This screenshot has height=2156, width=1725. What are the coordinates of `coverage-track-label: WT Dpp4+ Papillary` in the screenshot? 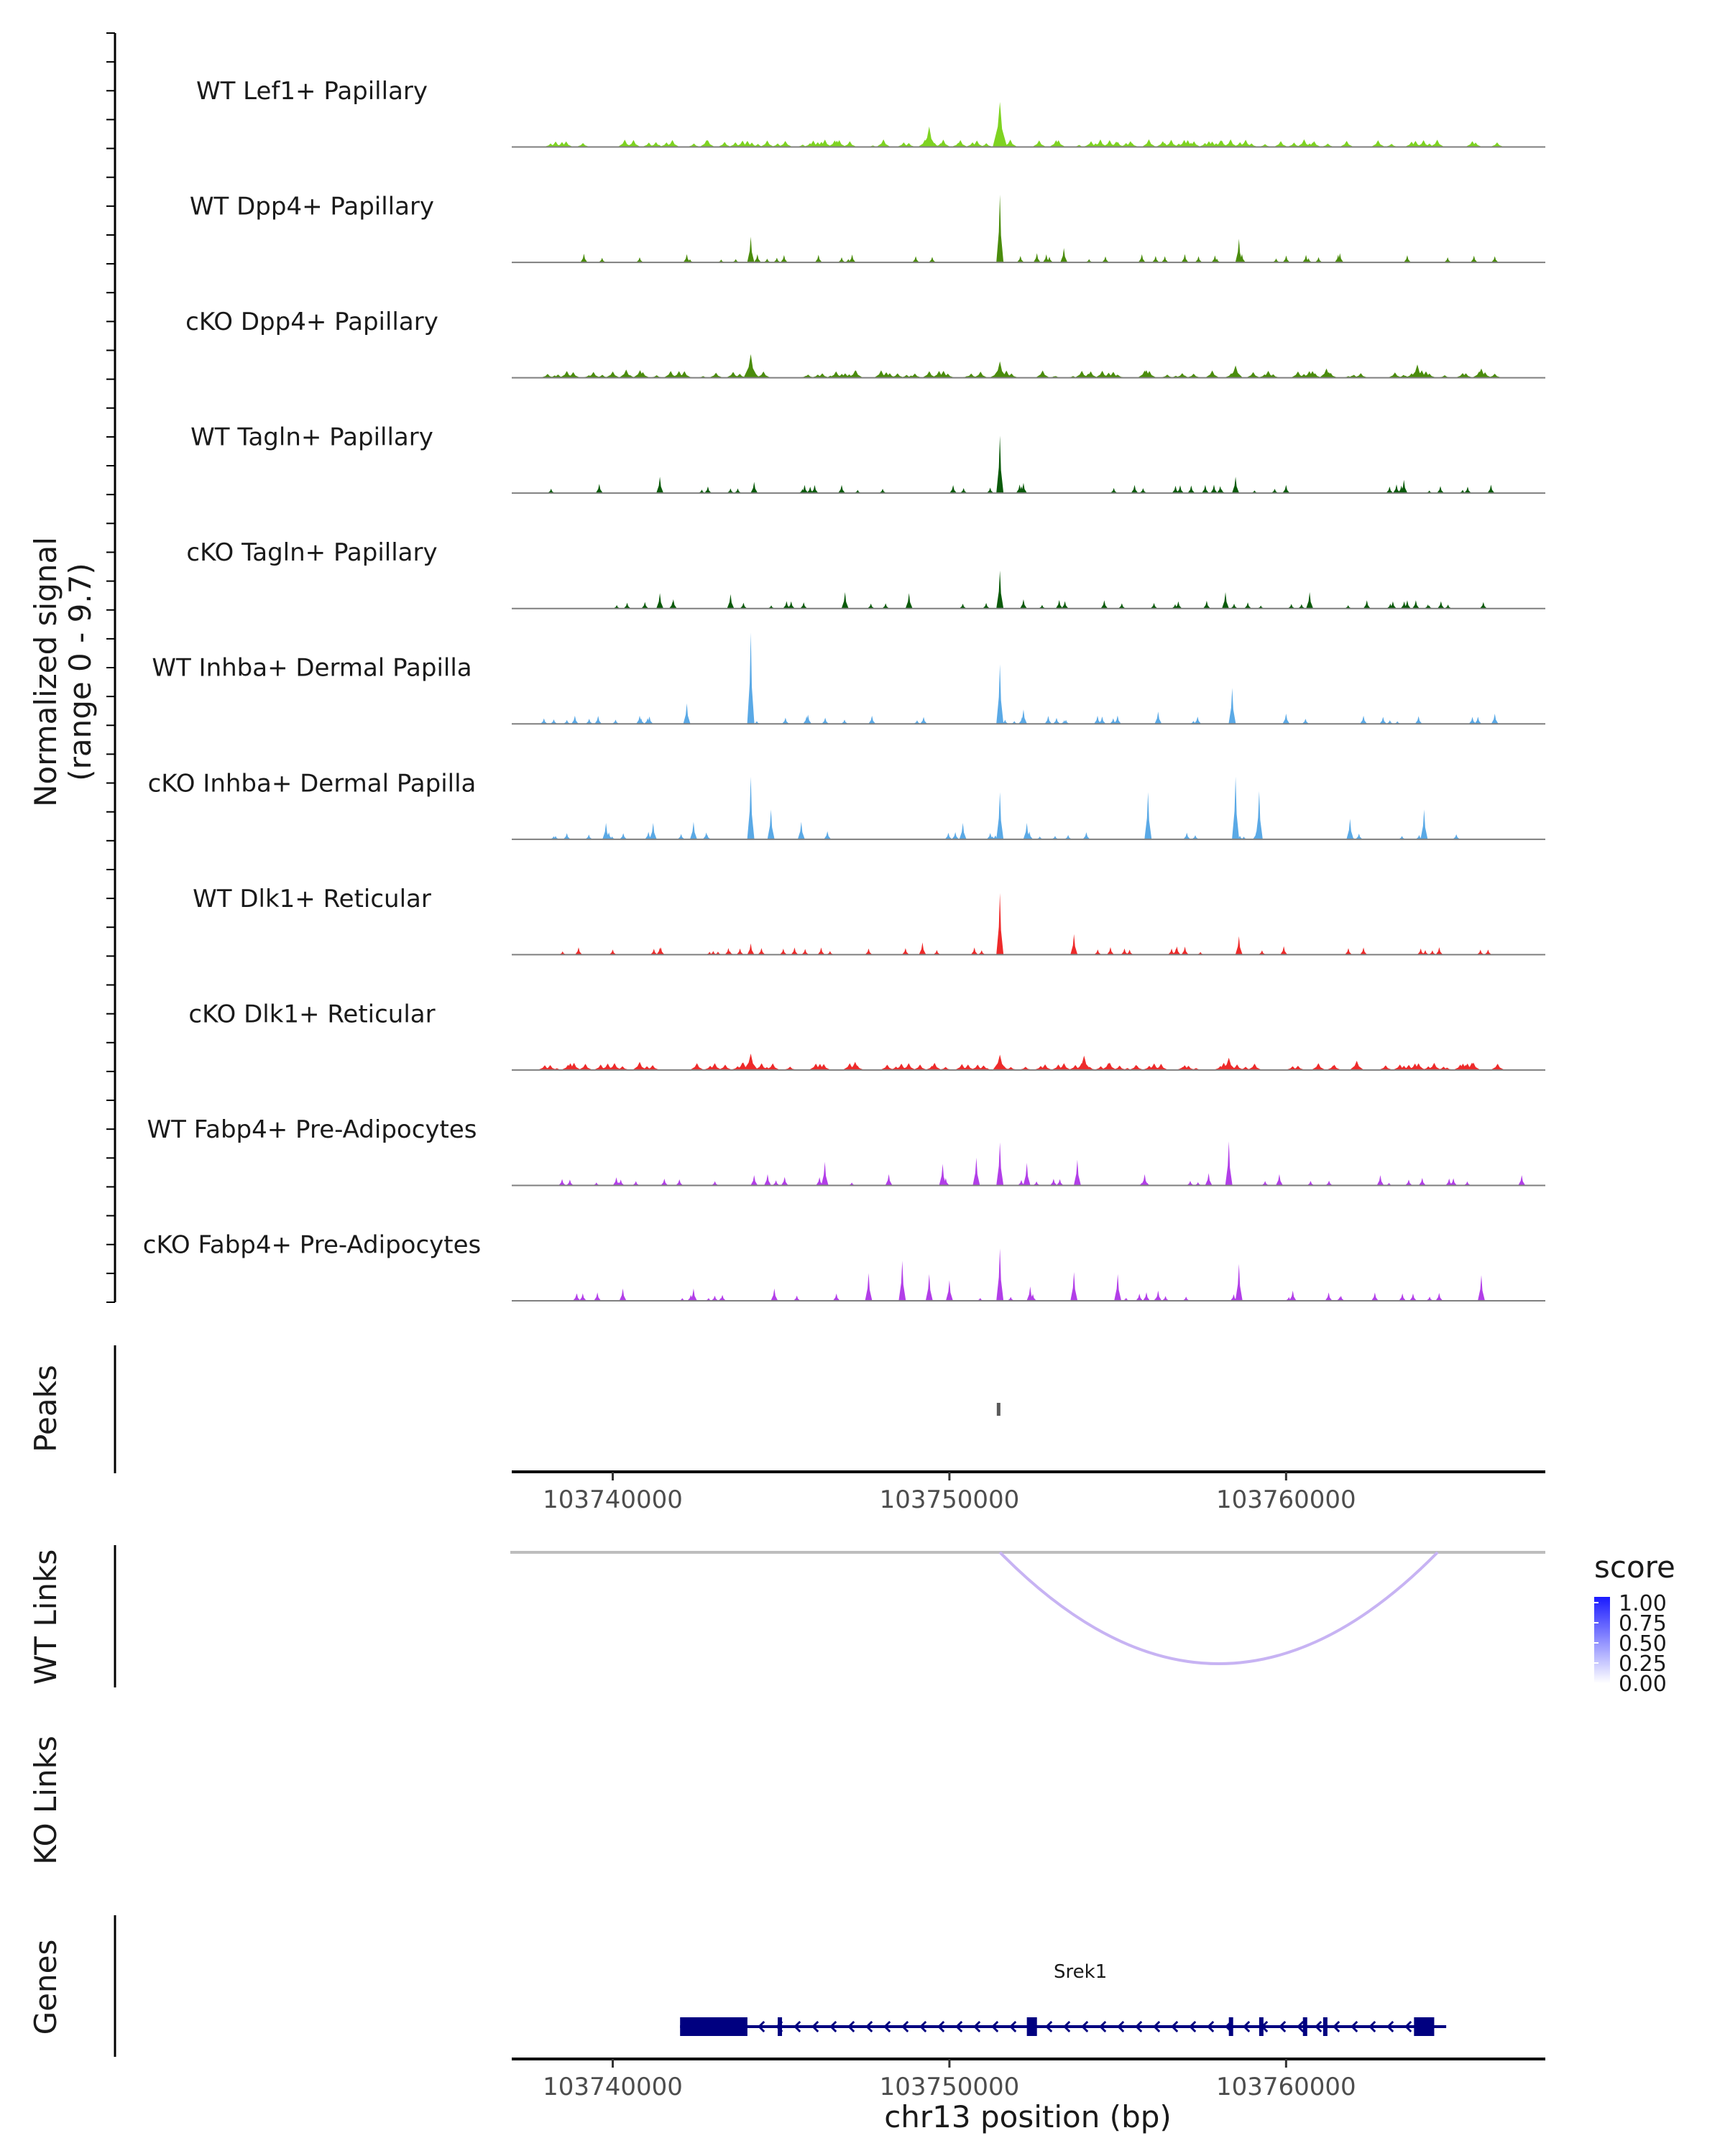 It's located at (312, 207).